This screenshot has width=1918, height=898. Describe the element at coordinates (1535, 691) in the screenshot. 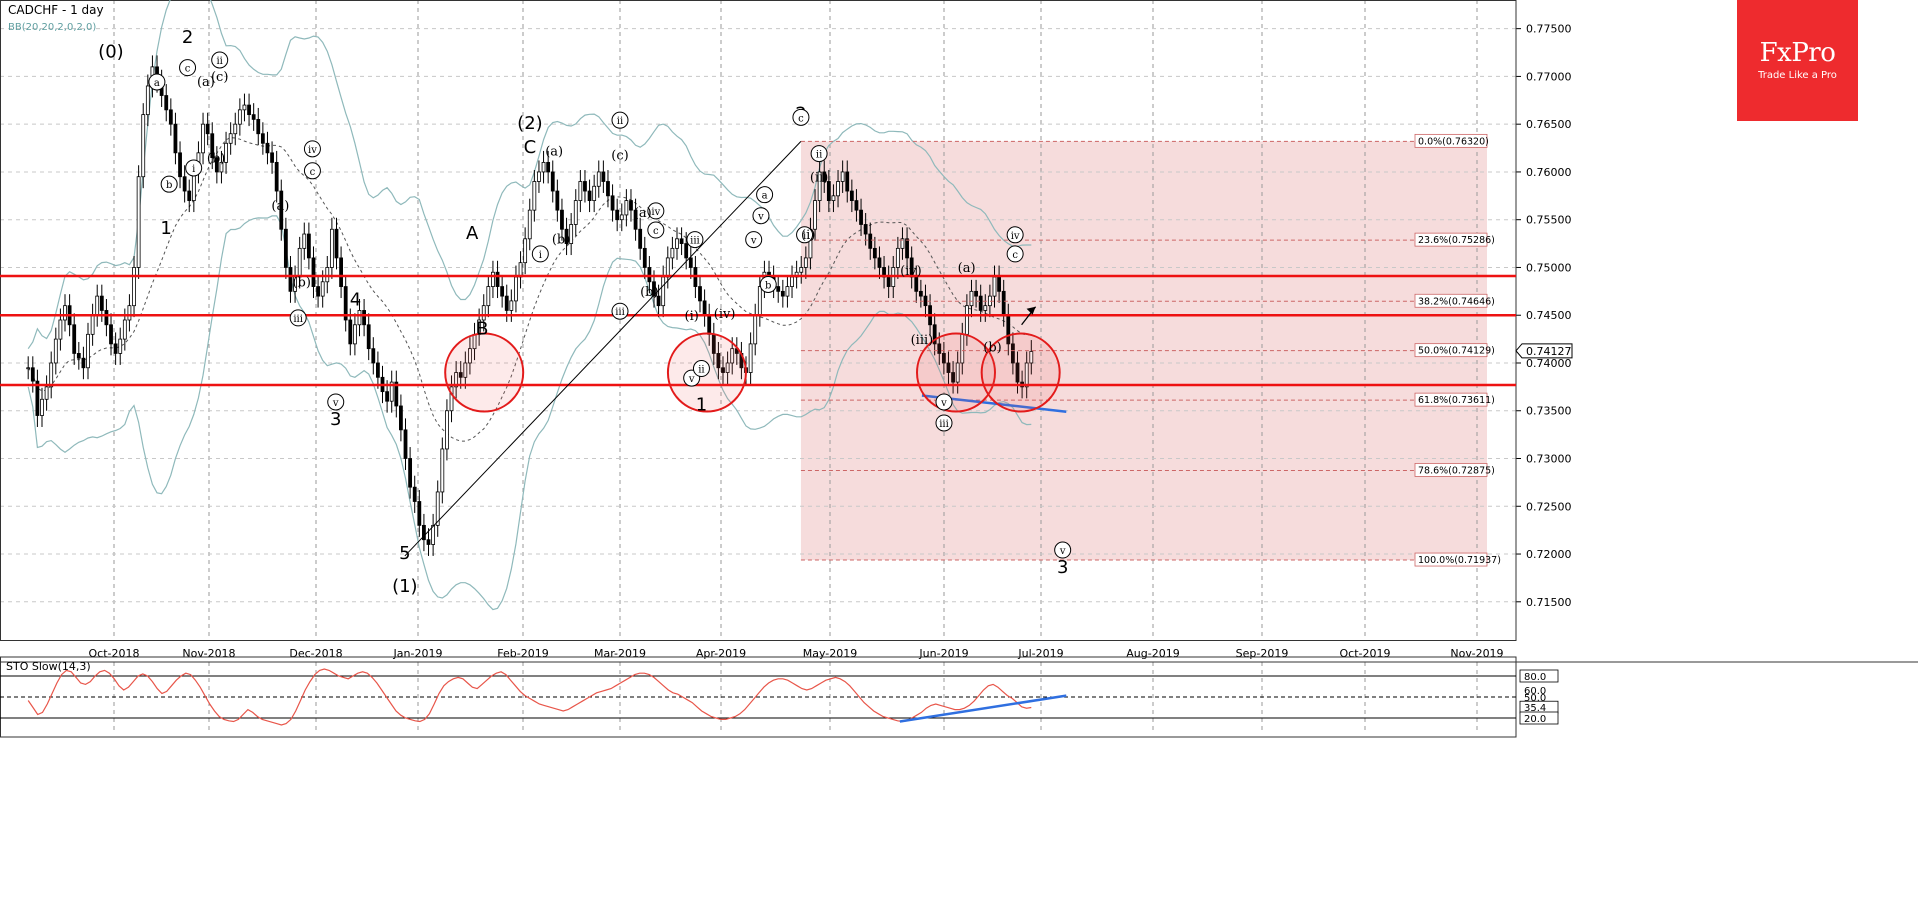

I see `sto-tick-label: 60.0` at that location.